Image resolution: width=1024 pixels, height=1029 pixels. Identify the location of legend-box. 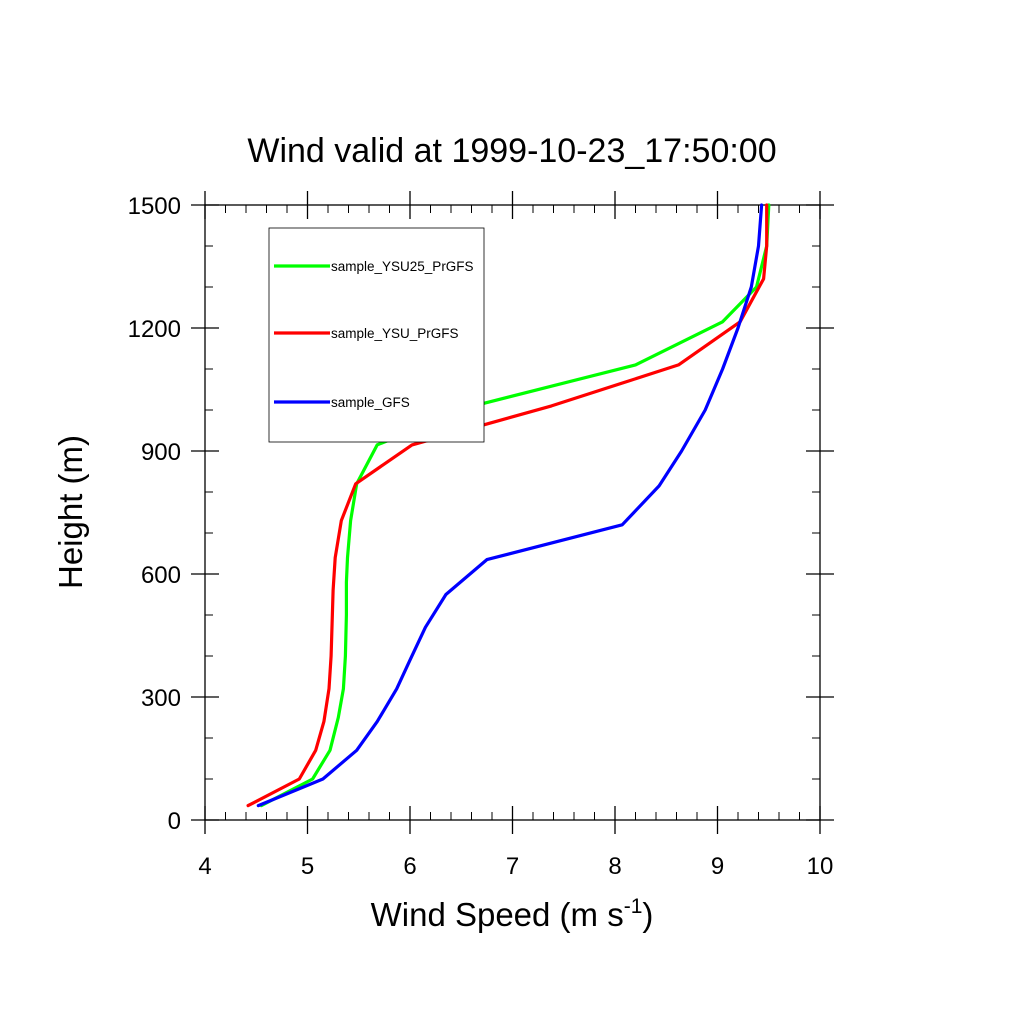
(376, 335).